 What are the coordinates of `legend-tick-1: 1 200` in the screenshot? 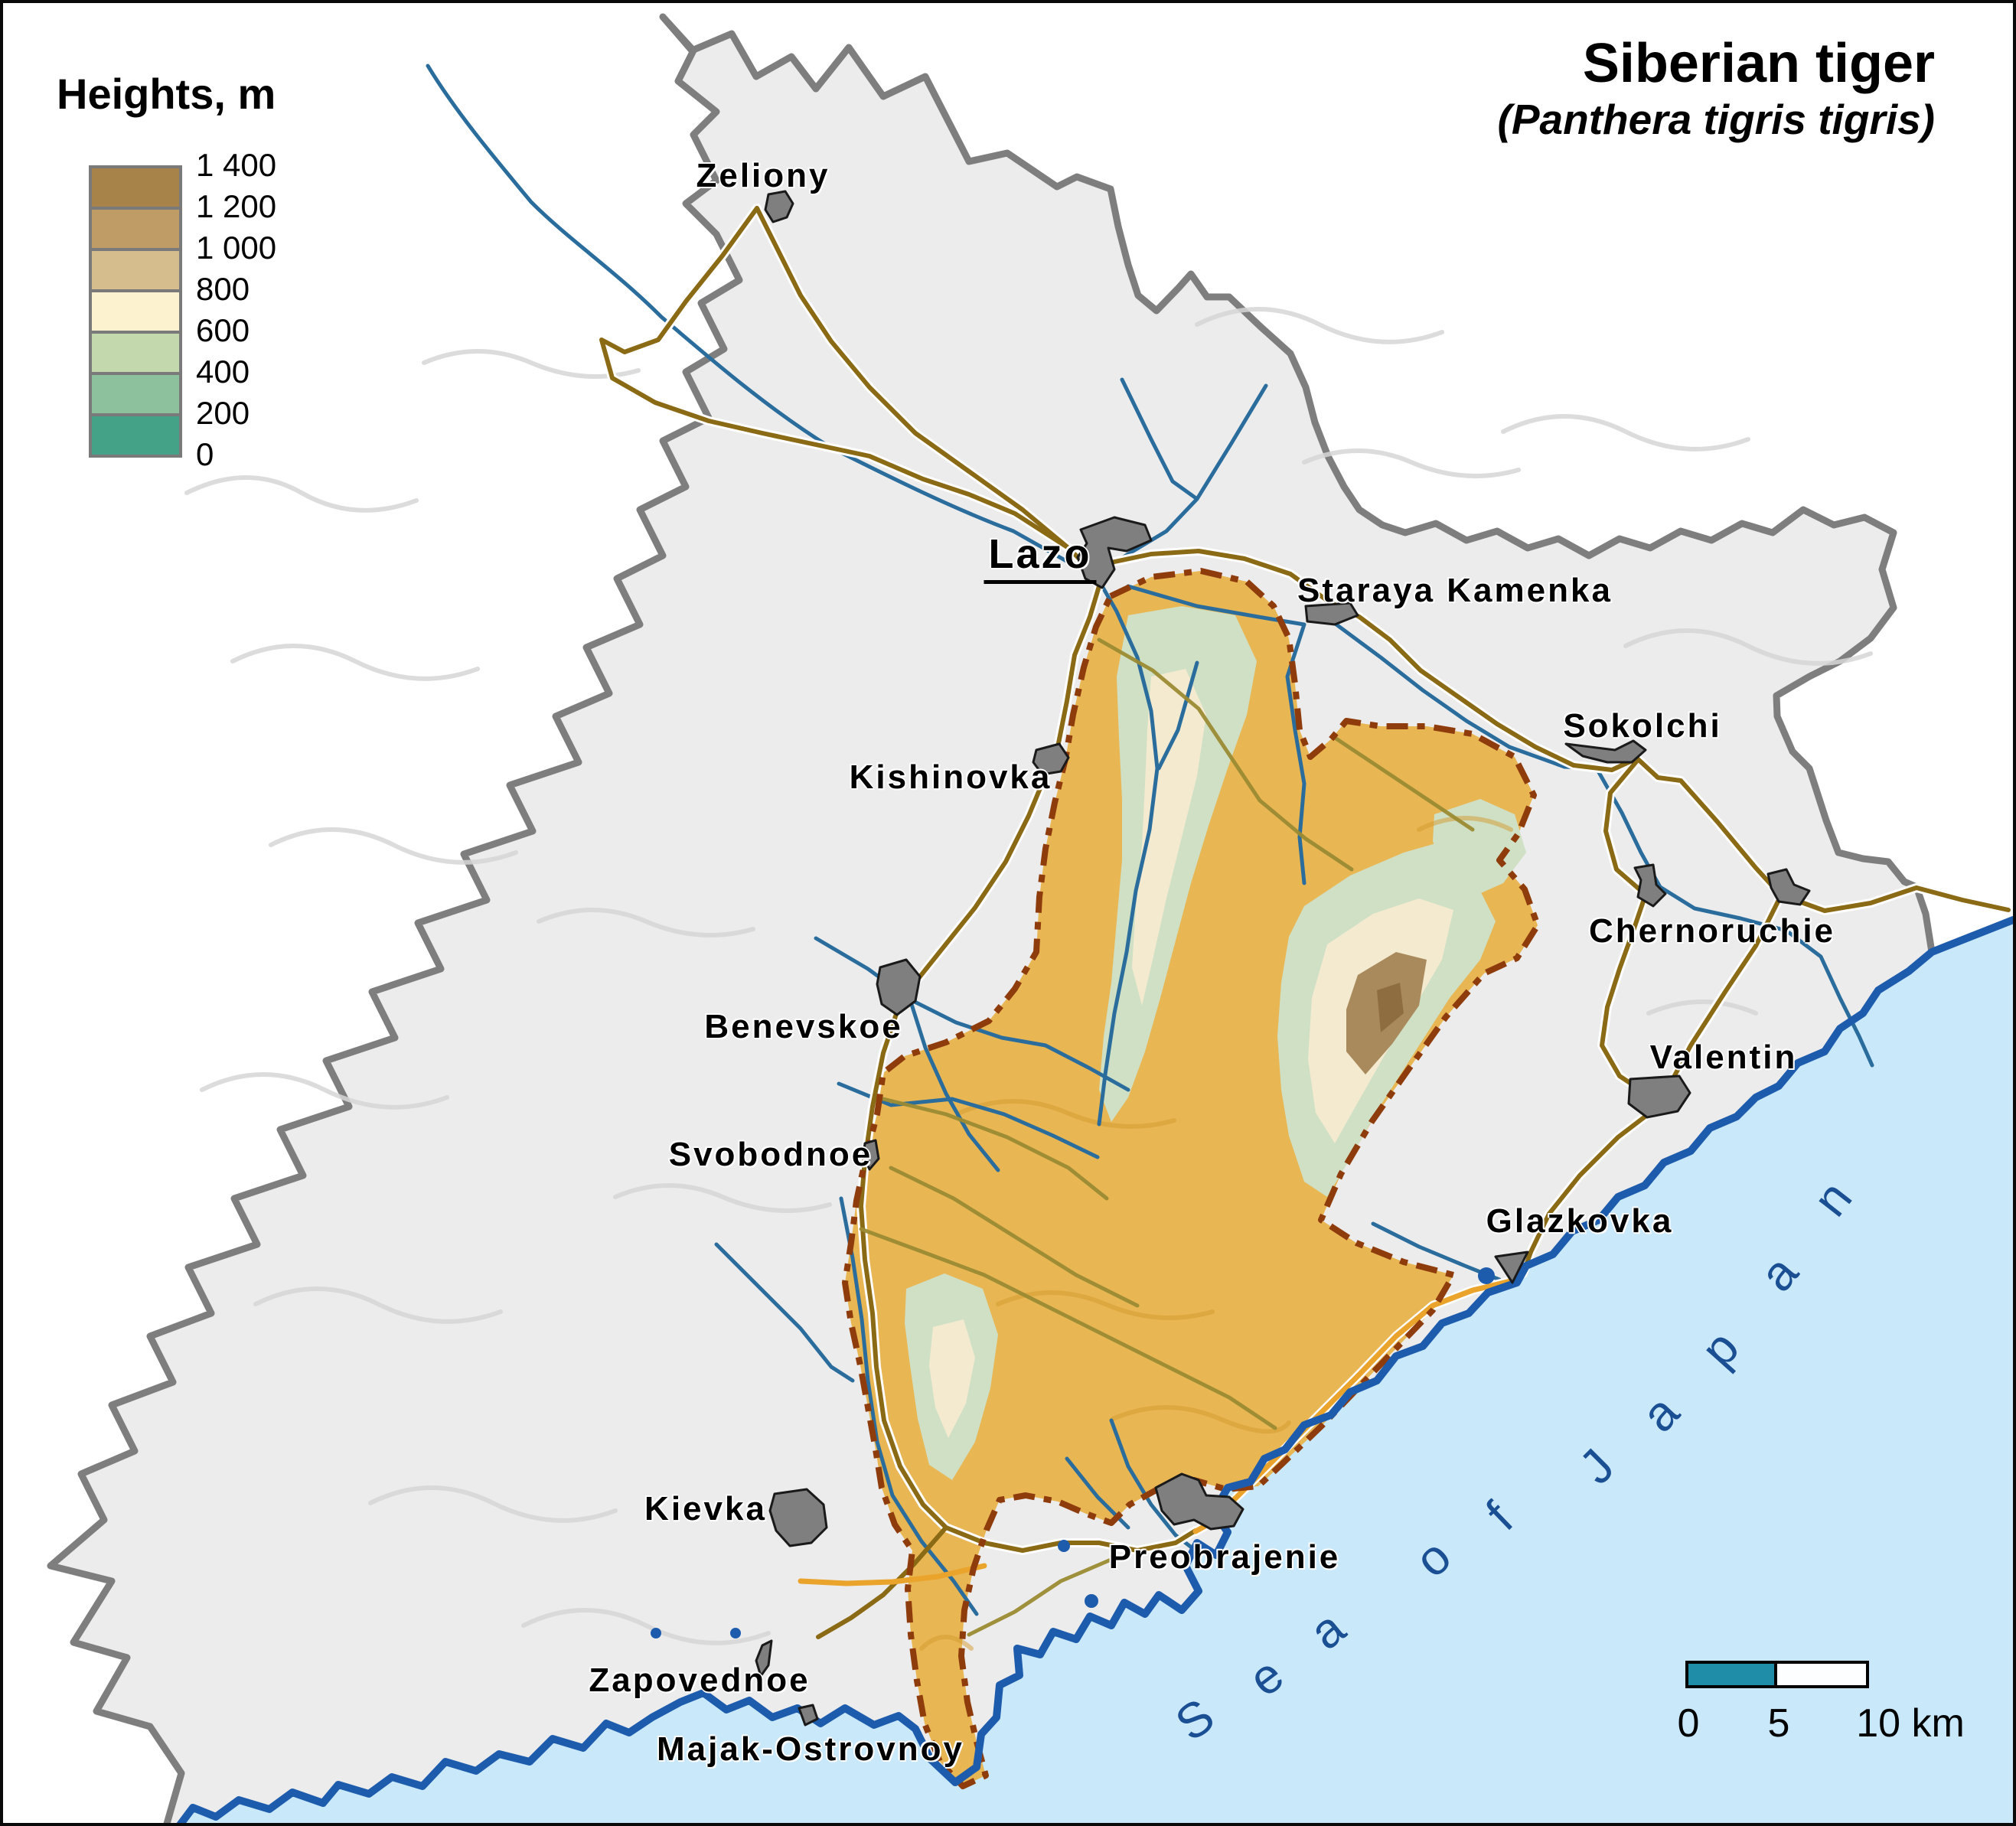 It's located at (237, 206).